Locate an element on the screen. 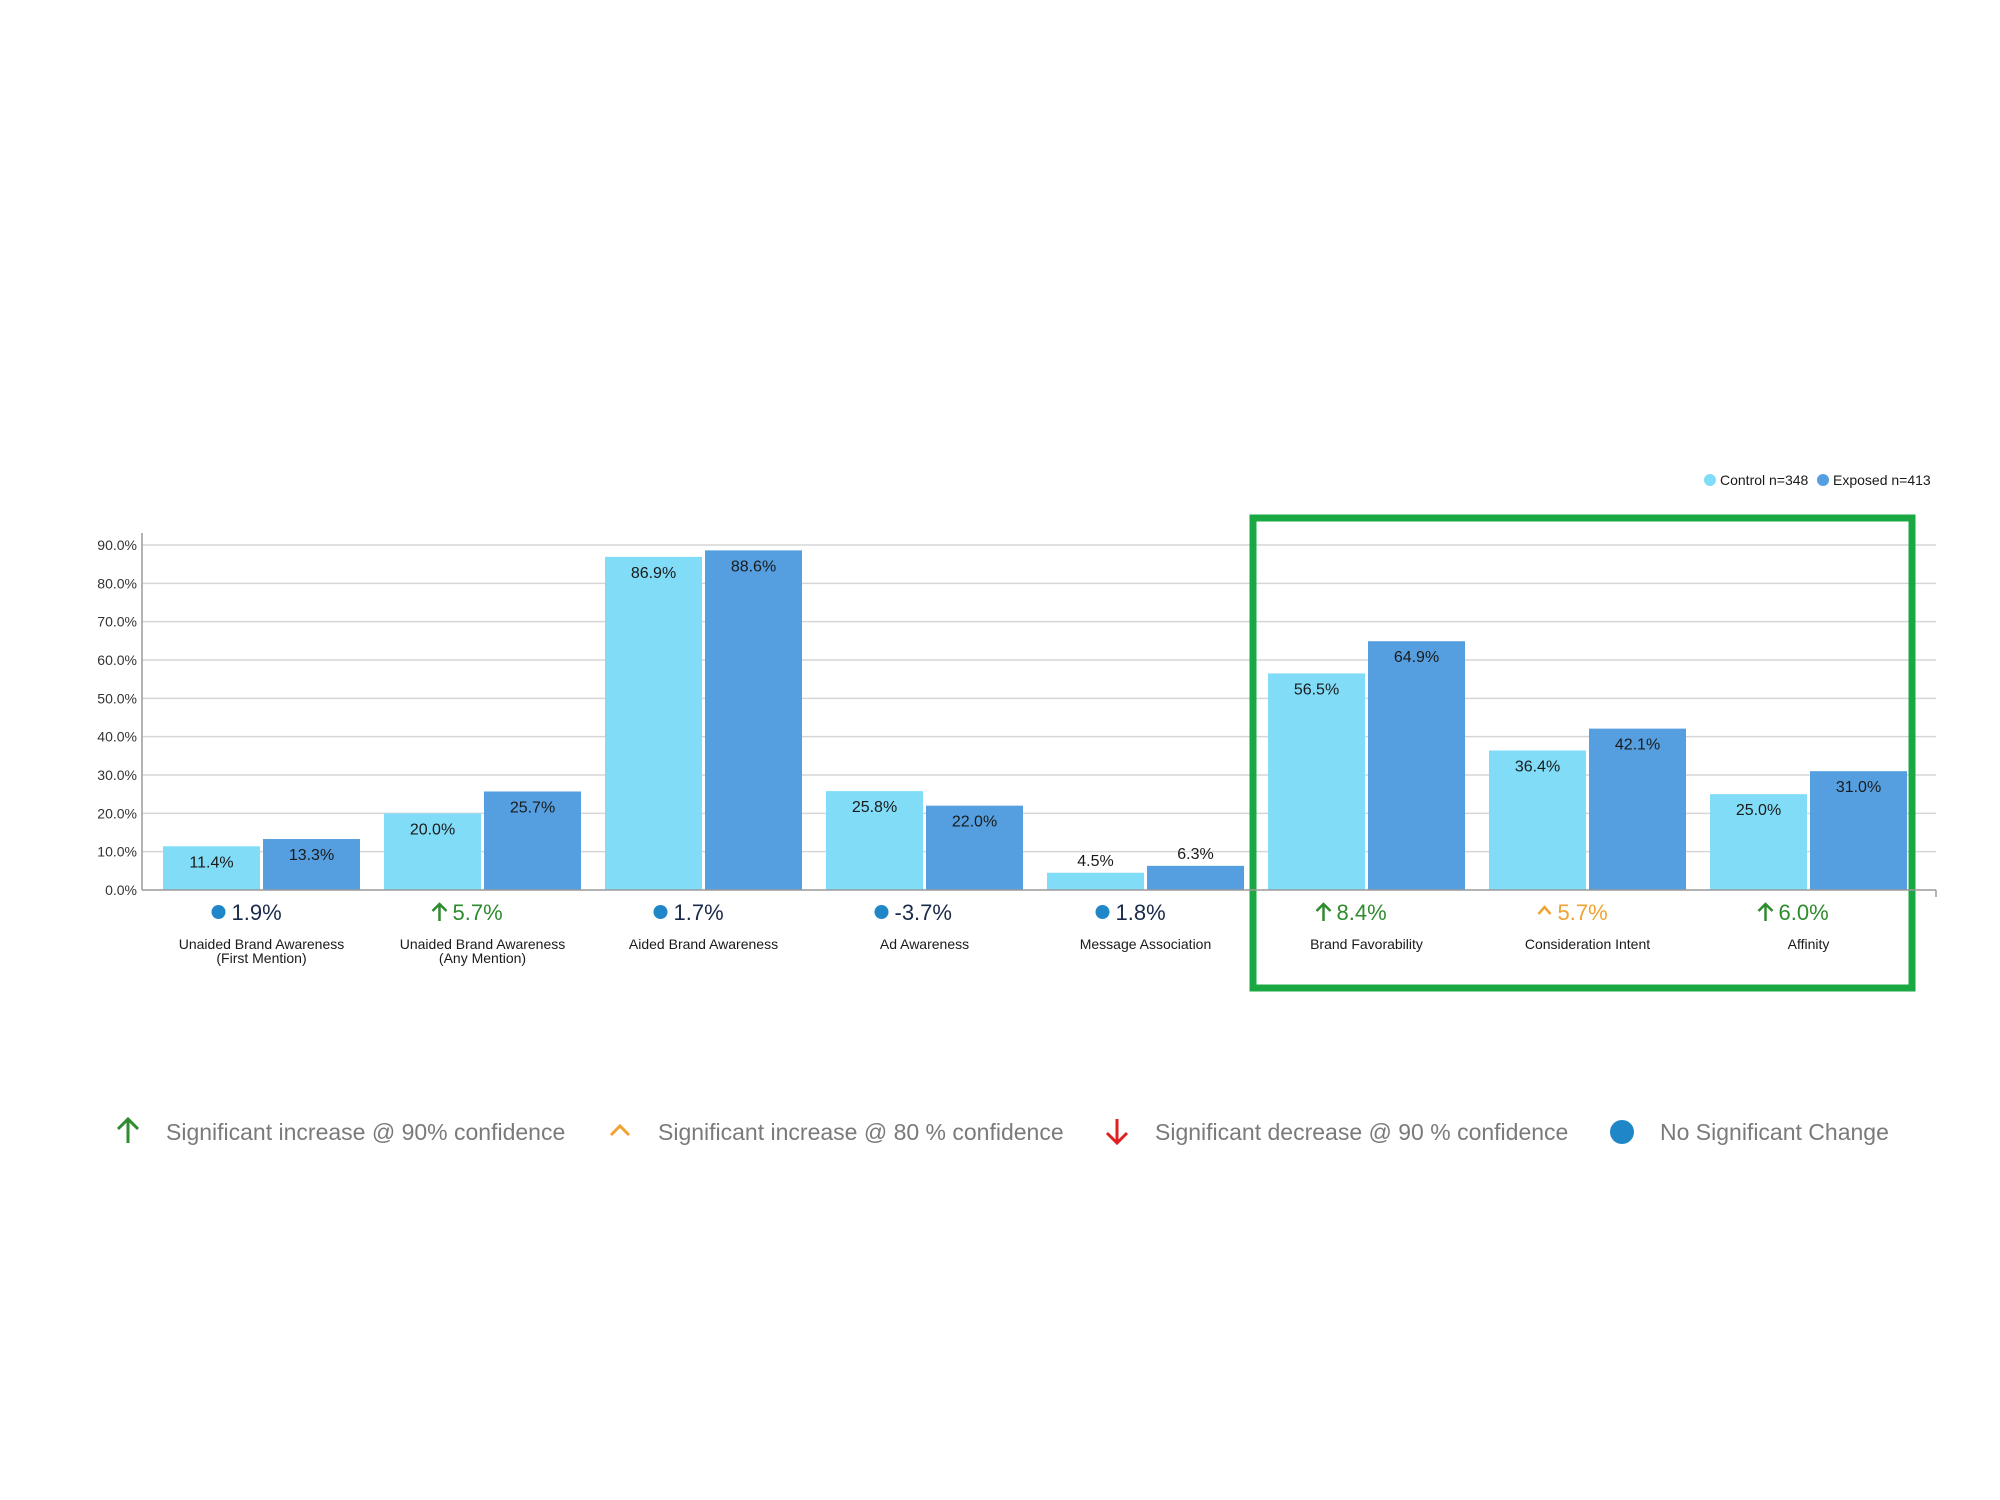 The width and height of the screenshot is (2000, 1500). lift-value: 6.0% is located at coordinates (1804, 912).